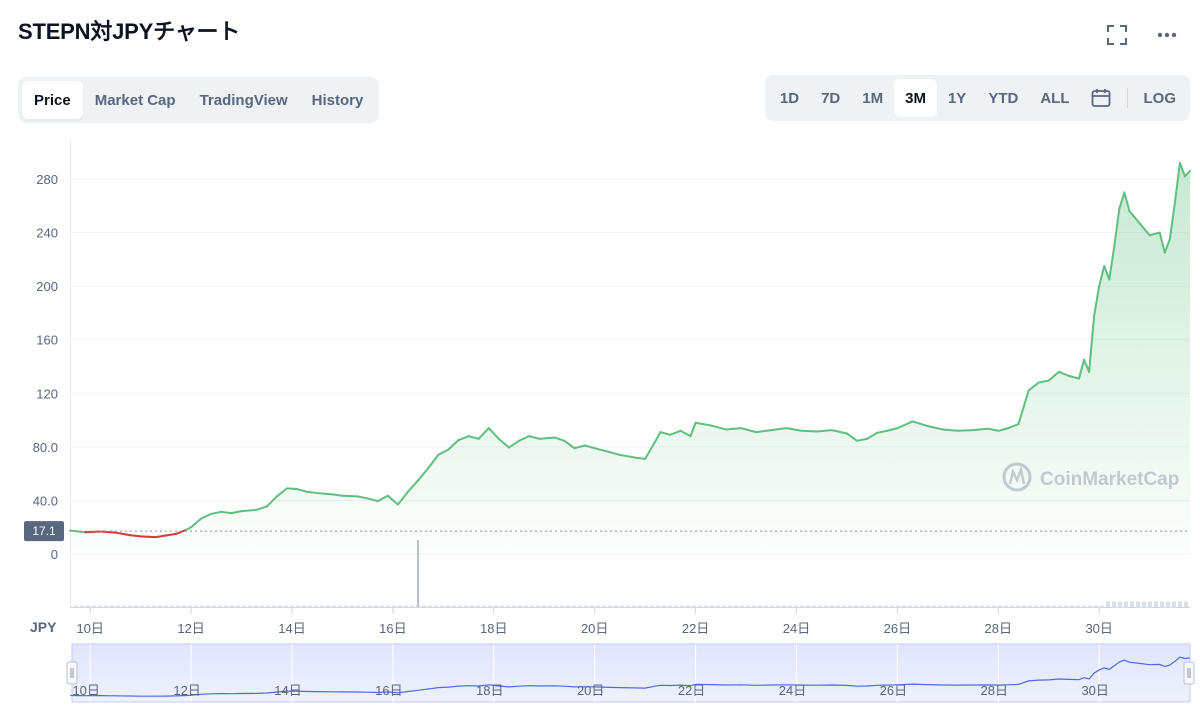 The image size is (1200, 717). I want to click on navigator: 10日 12日 14日 16日 18日 20日 22日 24日 26日 28日 30日, so click(630, 673).